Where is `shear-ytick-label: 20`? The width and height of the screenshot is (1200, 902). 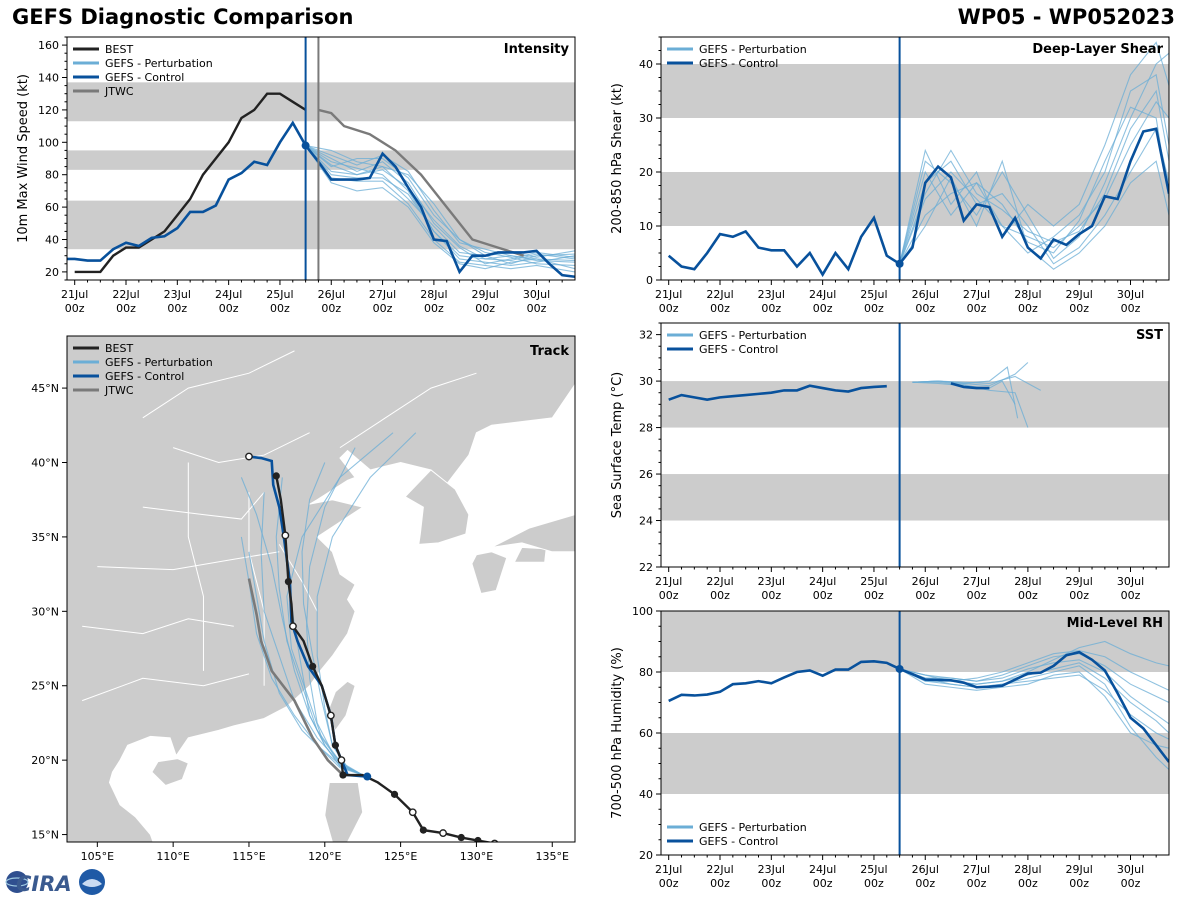
shear-ytick-label: 20 is located at coordinates (646, 172).